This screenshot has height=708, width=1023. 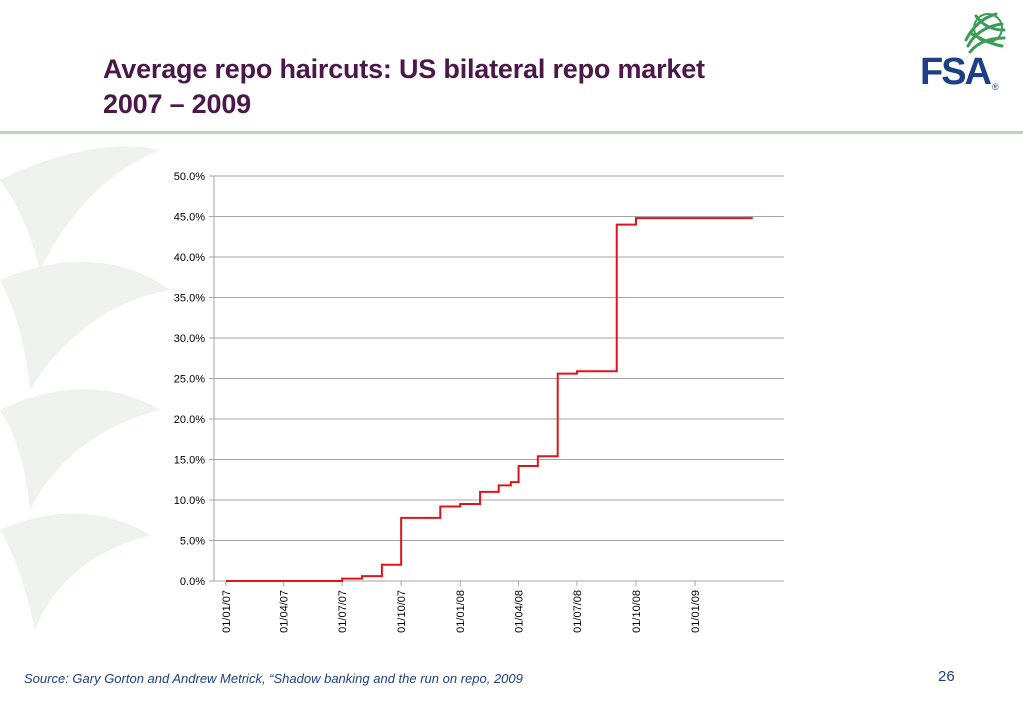 What do you see at coordinates (637, 611) in the screenshot?
I see `x-tick-label: 01/10/08` at bounding box center [637, 611].